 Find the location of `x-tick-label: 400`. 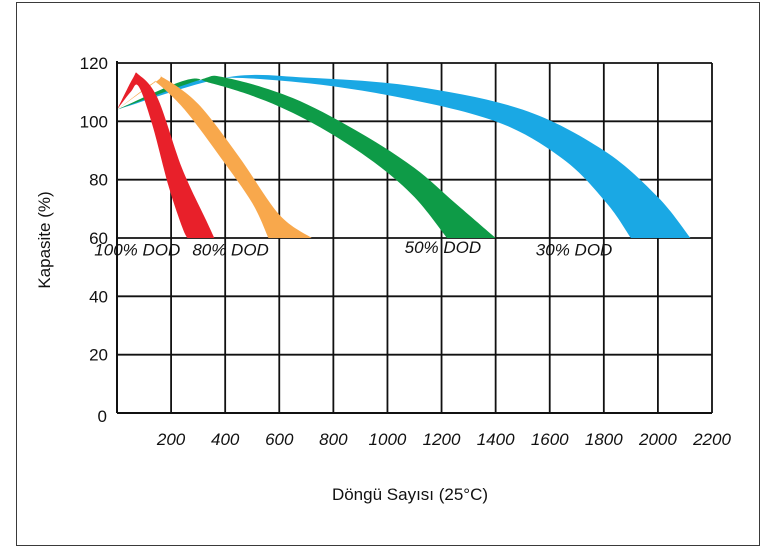

x-tick-label: 400 is located at coordinates (225, 439).